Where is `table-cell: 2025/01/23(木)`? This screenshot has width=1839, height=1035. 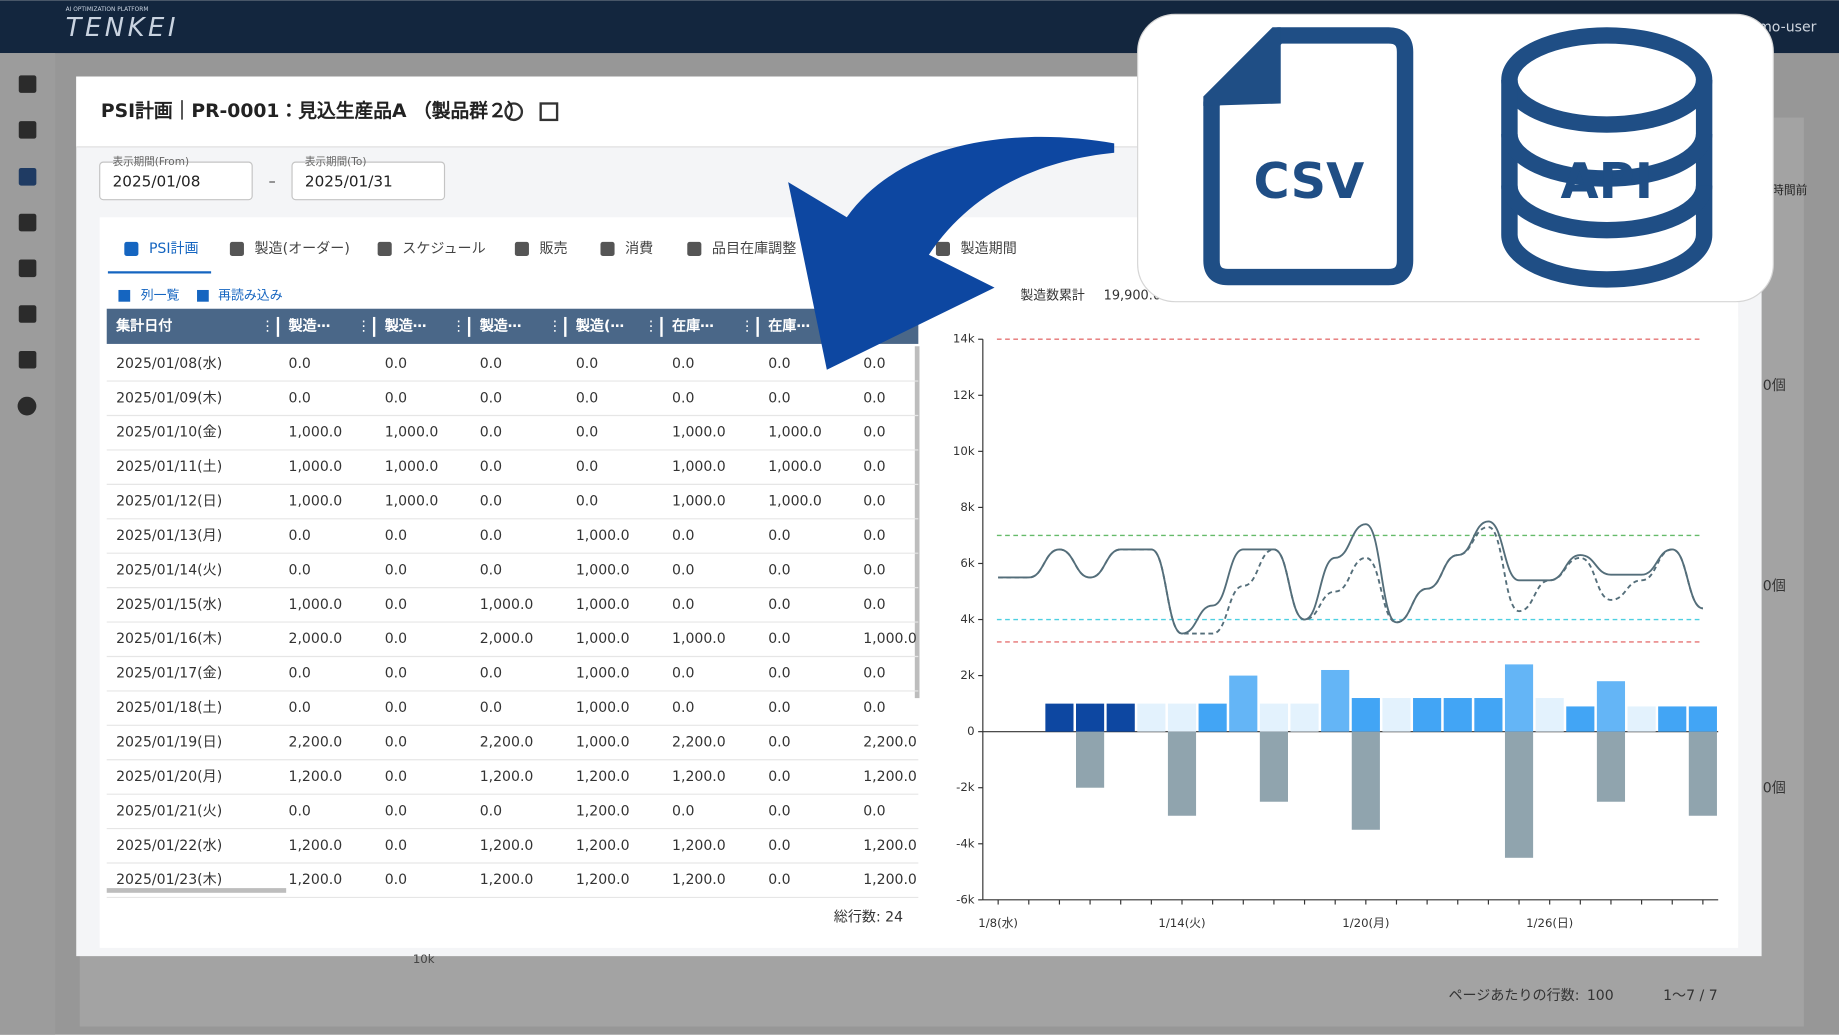
table-cell: 2025/01/23(木) is located at coordinates (169, 880).